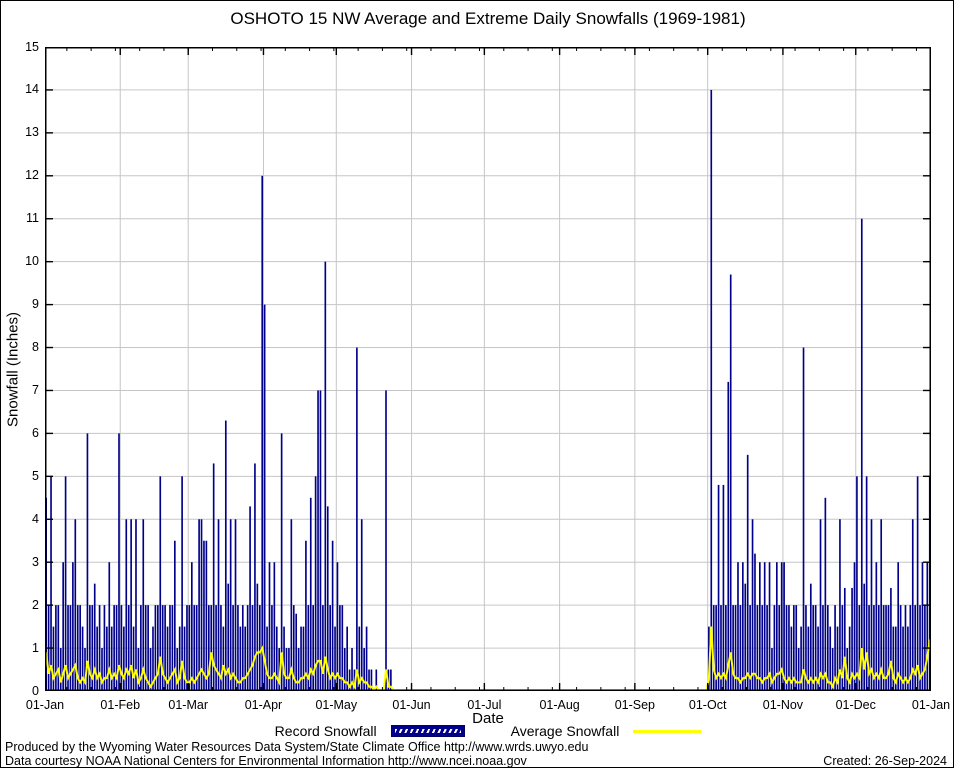 The height and width of the screenshot is (768, 954). I want to click on x-tick-label: 01-May, so click(336, 705).